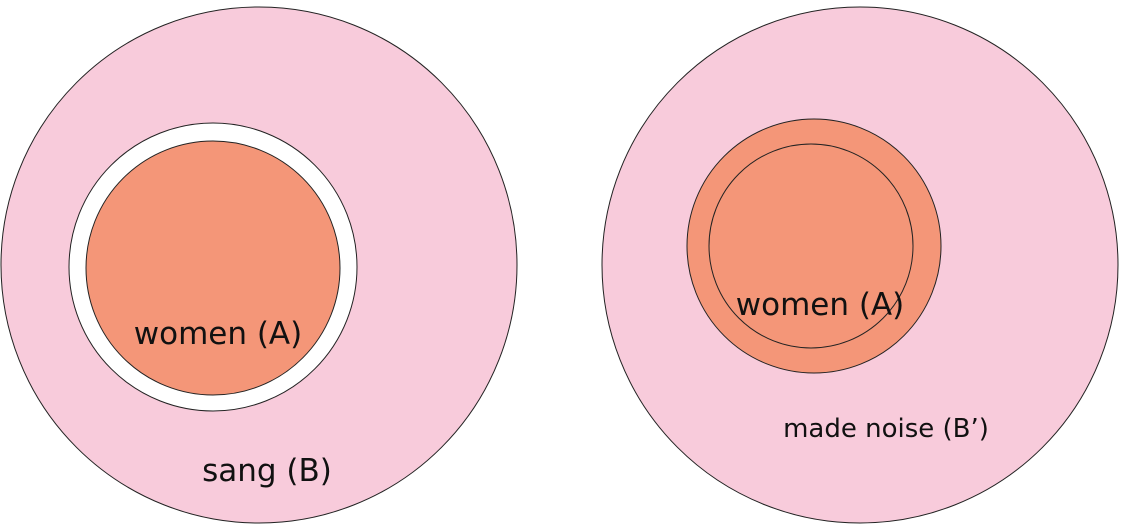 The width and height of the screenshot is (1123, 527). I want to click on right-inner-label: women (A), so click(820, 305).